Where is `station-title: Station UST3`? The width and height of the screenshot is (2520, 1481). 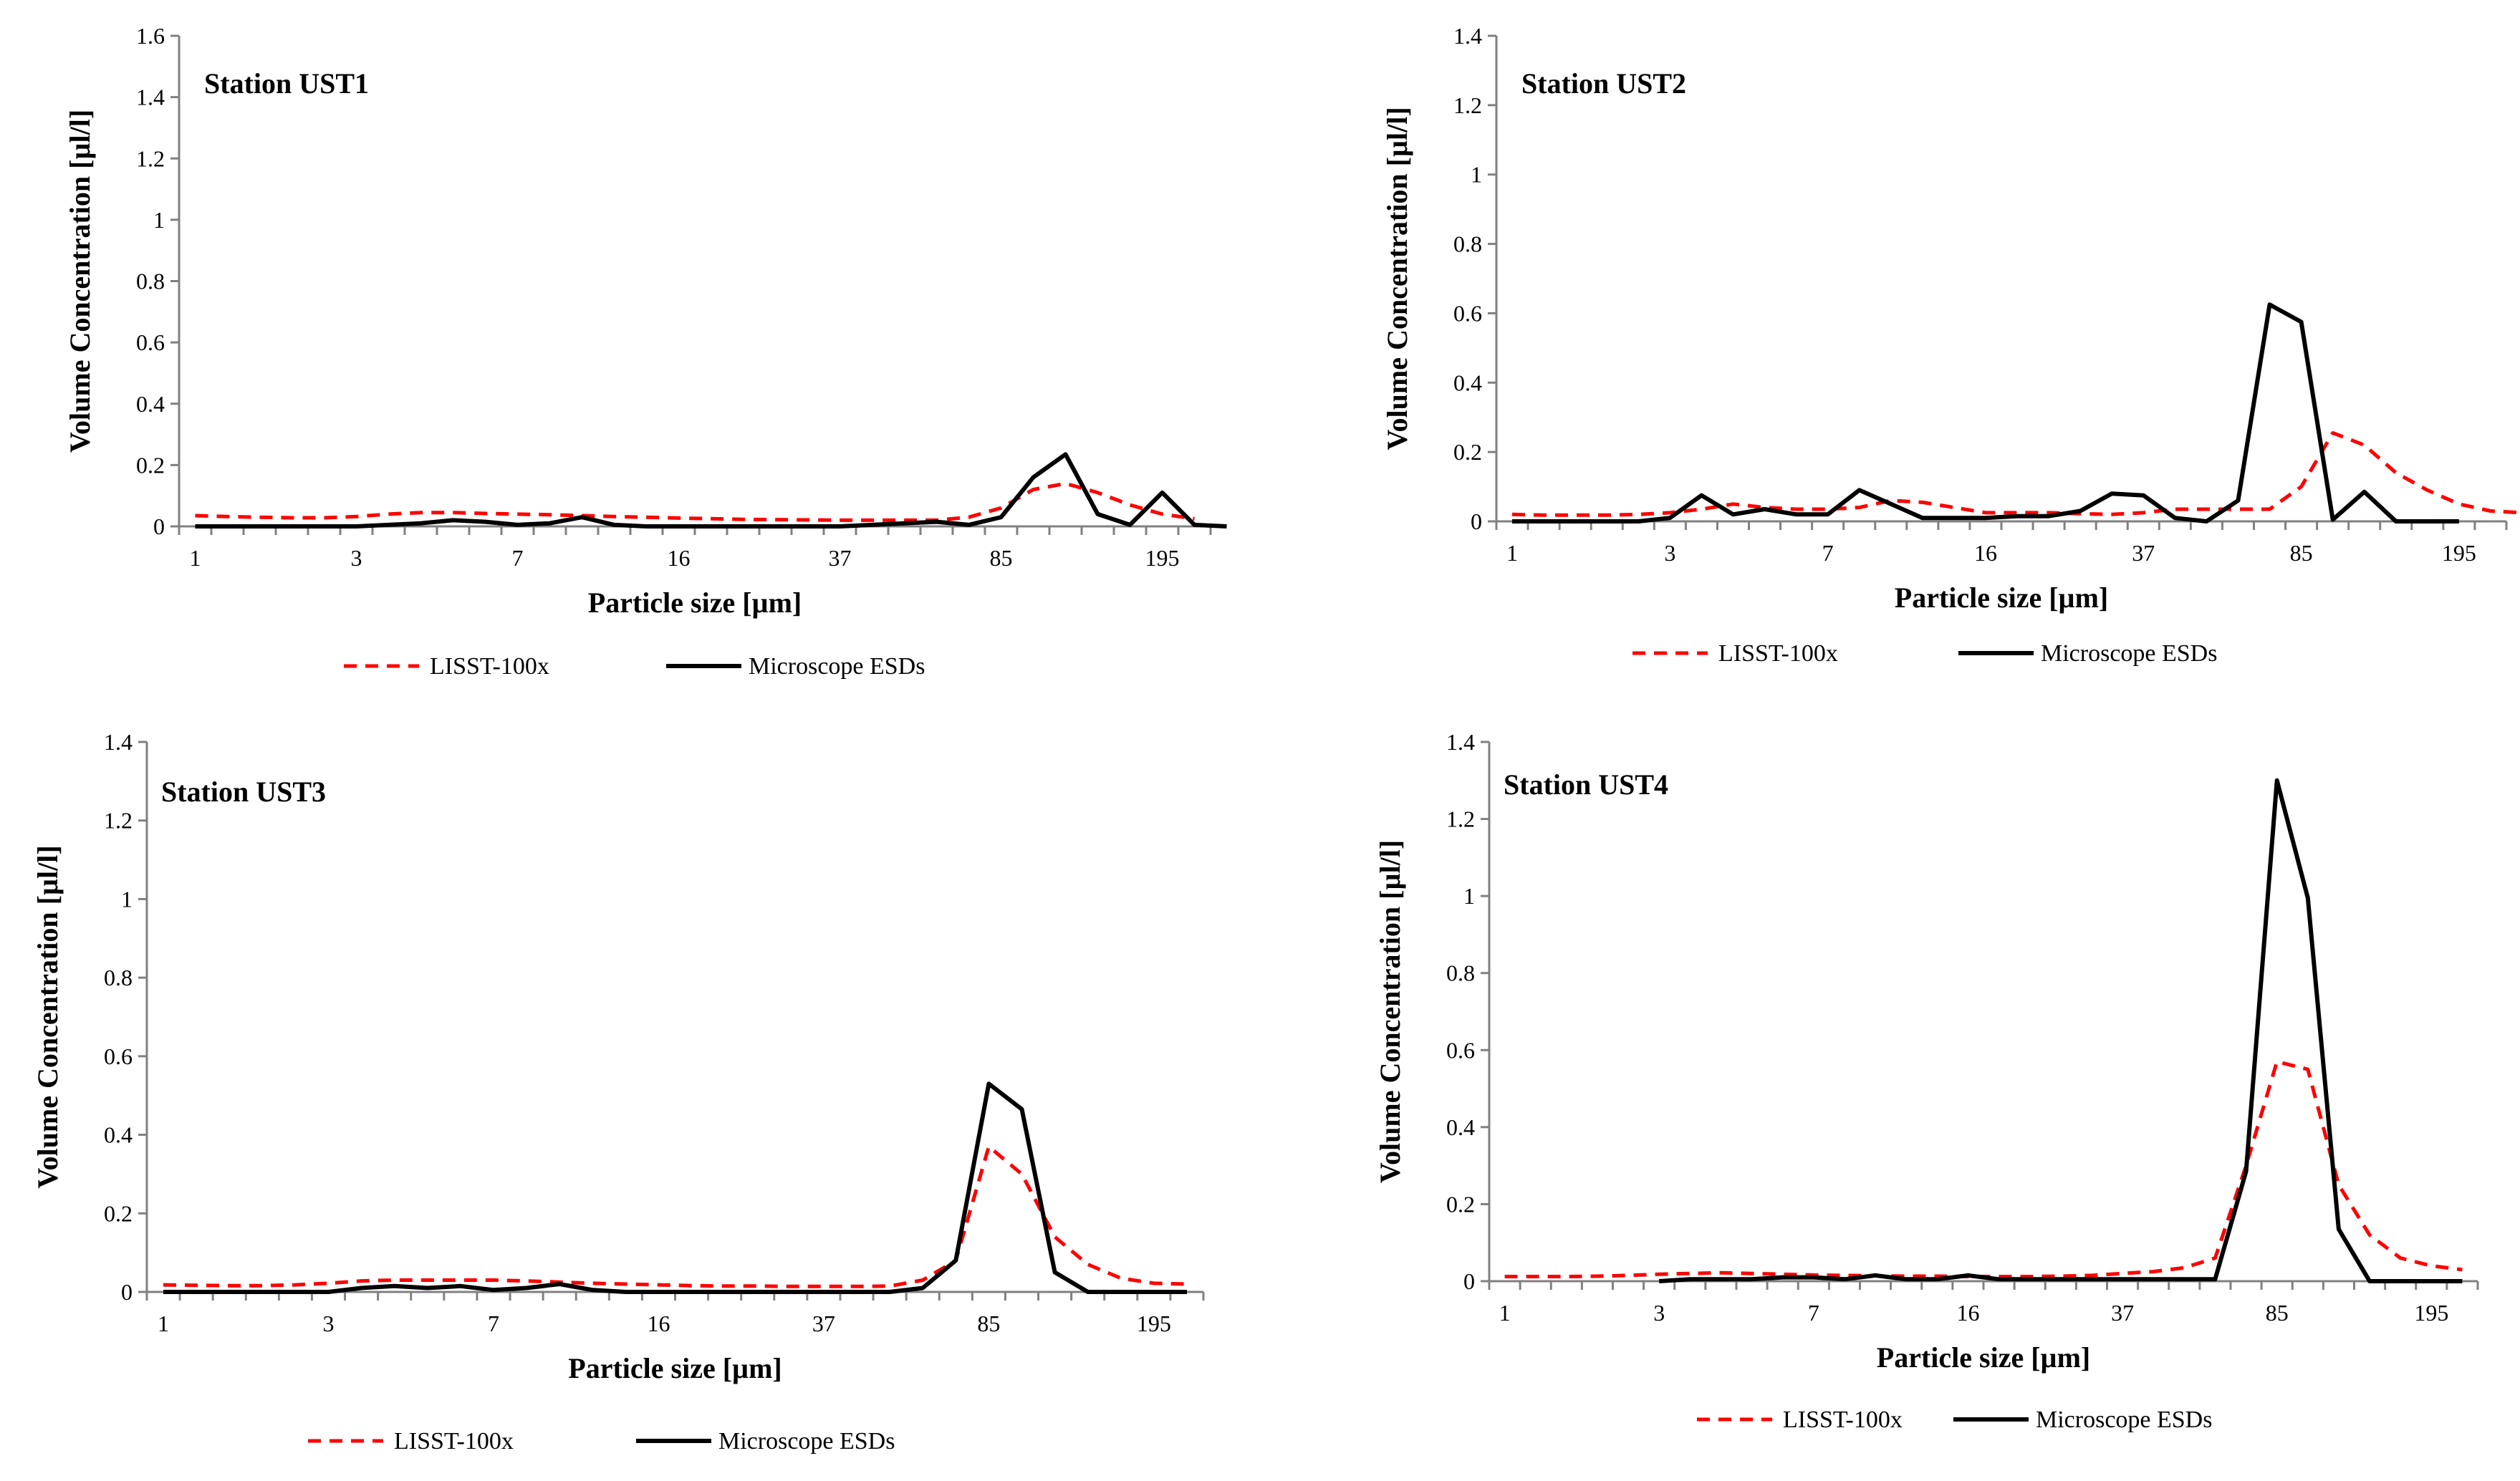 station-title: Station UST3 is located at coordinates (243, 792).